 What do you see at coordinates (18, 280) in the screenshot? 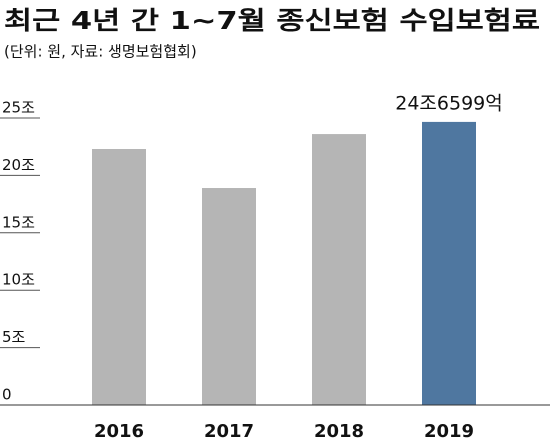
I see `y-tick-label: 10조` at bounding box center [18, 280].